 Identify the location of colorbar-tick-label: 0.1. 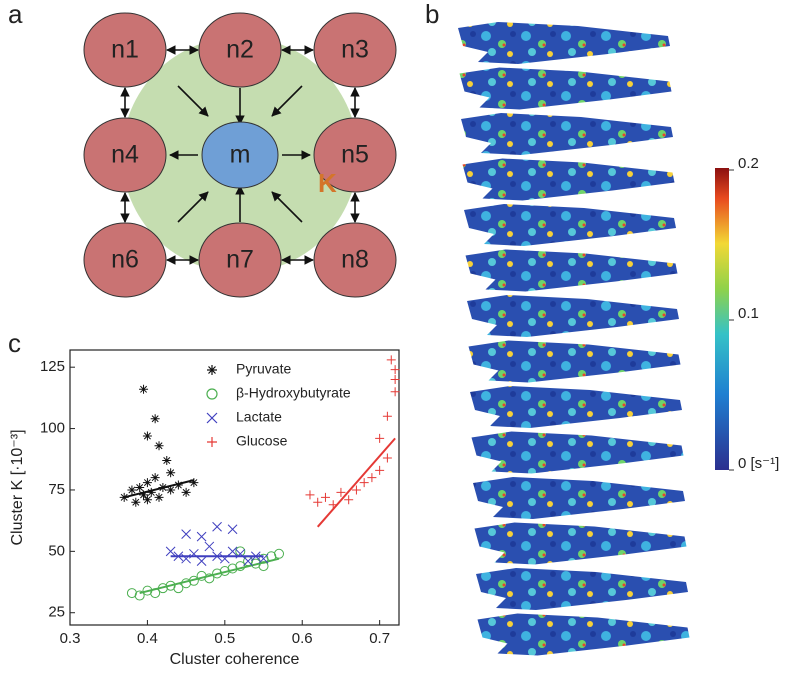
(748, 313).